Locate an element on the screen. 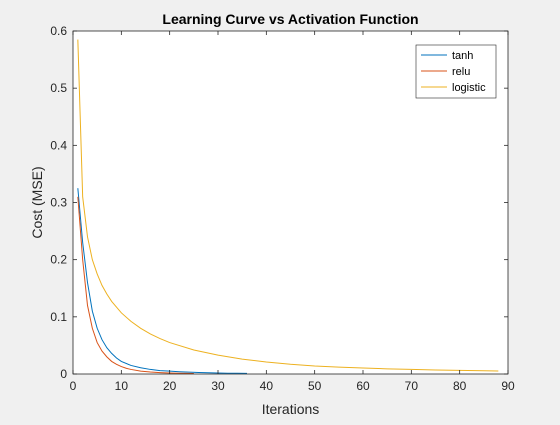 The image size is (560, 425). x-tick-label: 0 is located at coordinates (73, 386).